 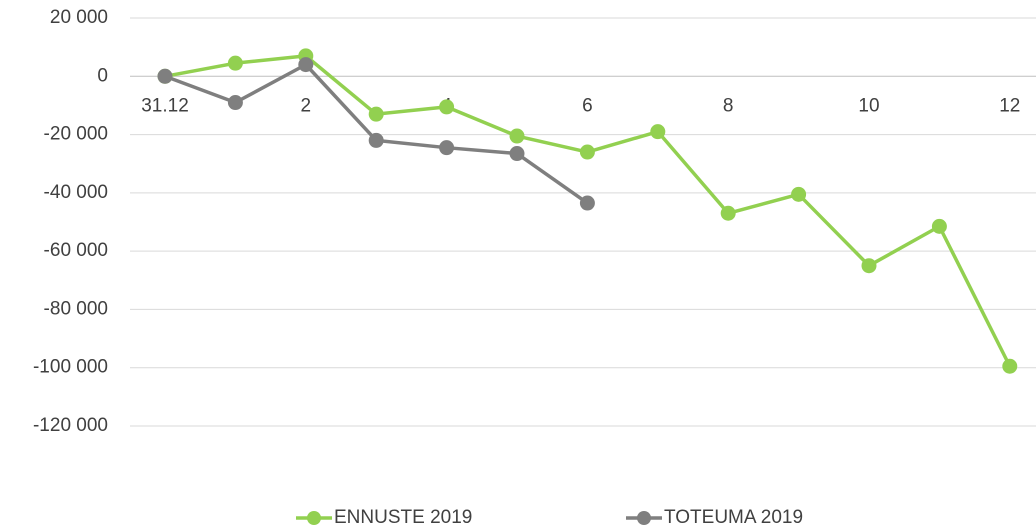 I want to click on x-tick-label: 31.12, so click(x=165, y=105).